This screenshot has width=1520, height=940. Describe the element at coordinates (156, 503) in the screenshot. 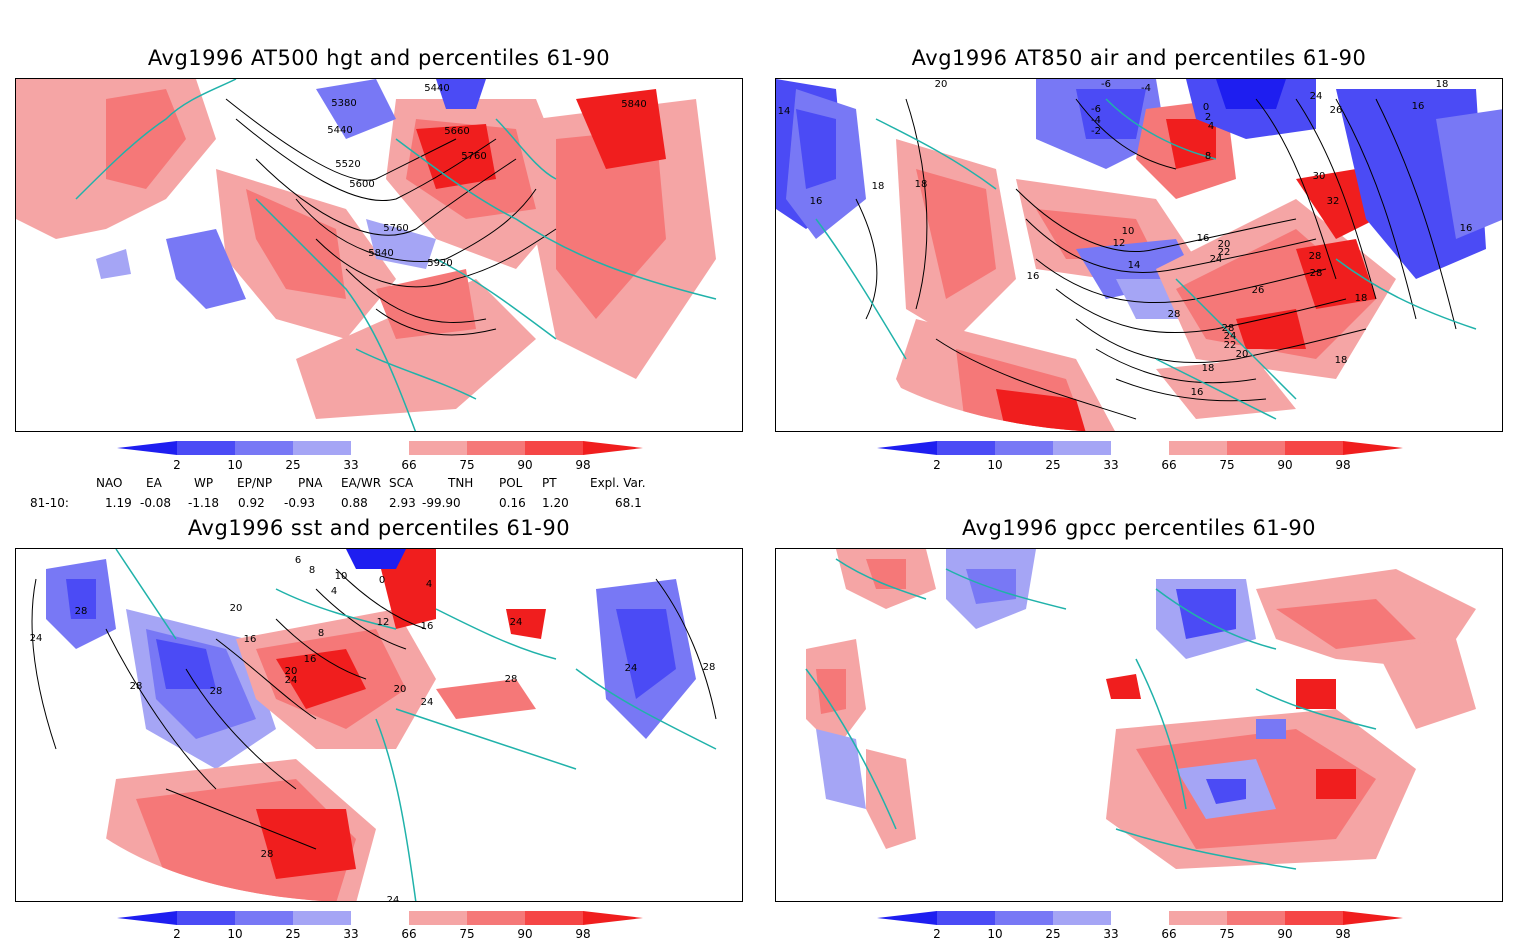

I see `index-value: -0.08` at that location.